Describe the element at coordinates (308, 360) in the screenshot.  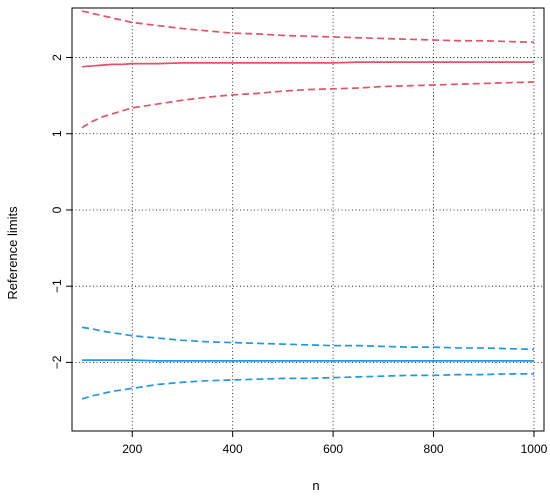
I see `series-line-5-solid` at that location.